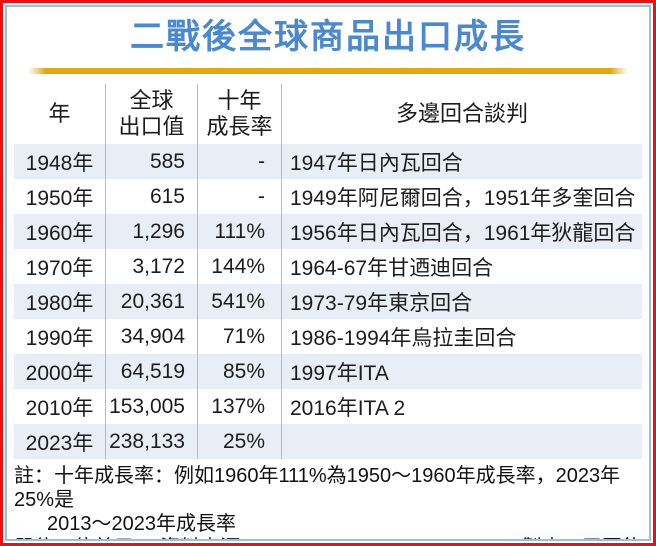 Image resolution: width=656 pixels, height=546 pixels. I want to click on rate-cell: 111%, so click(240, 231).